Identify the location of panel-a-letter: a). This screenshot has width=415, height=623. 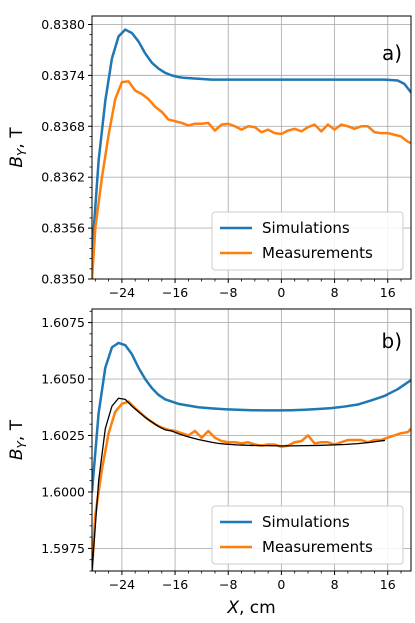
(392, 53).